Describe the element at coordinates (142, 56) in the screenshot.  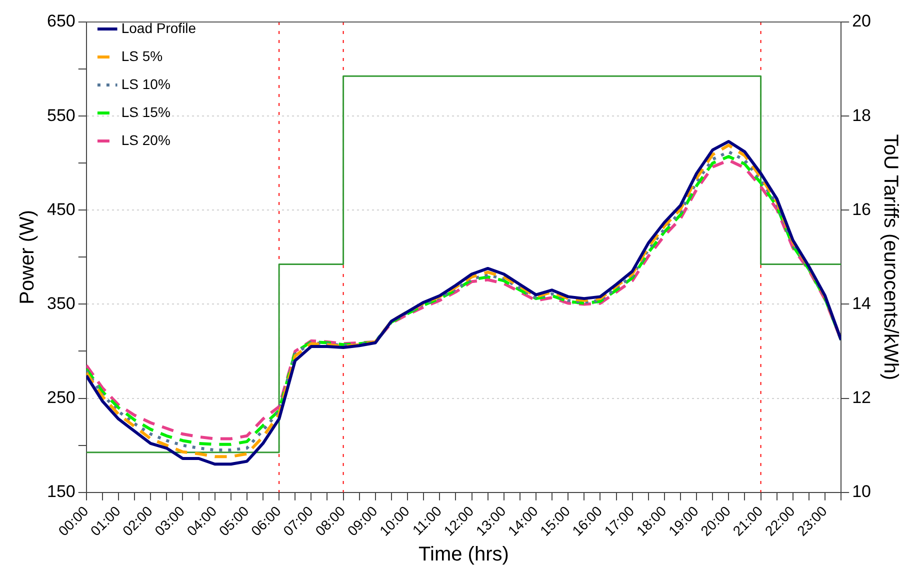
I see `legend-label: LS 5%` at that location.